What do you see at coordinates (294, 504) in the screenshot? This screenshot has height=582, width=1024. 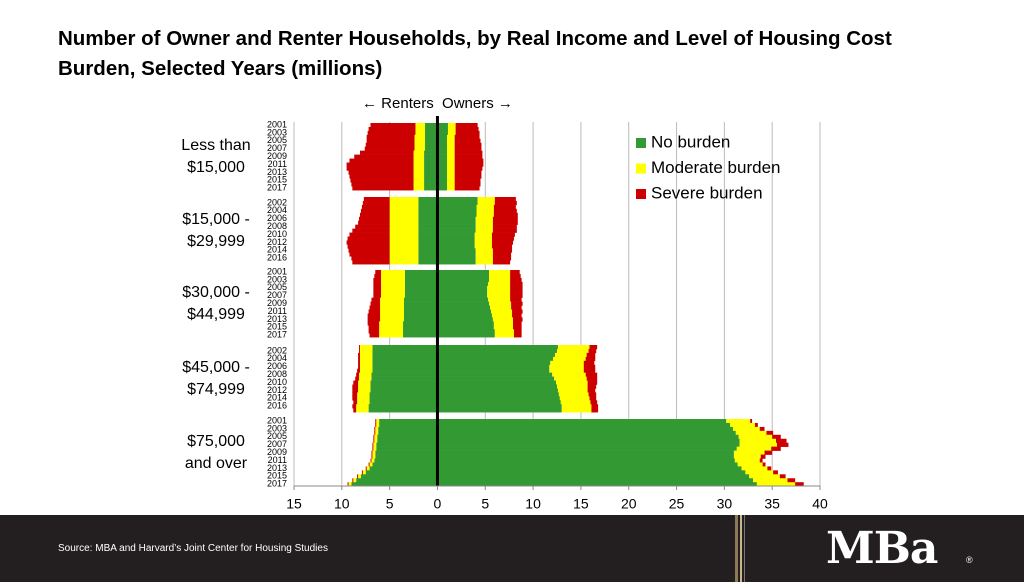 I see `x-tick-label: 15` at bounding box center [294, 504].